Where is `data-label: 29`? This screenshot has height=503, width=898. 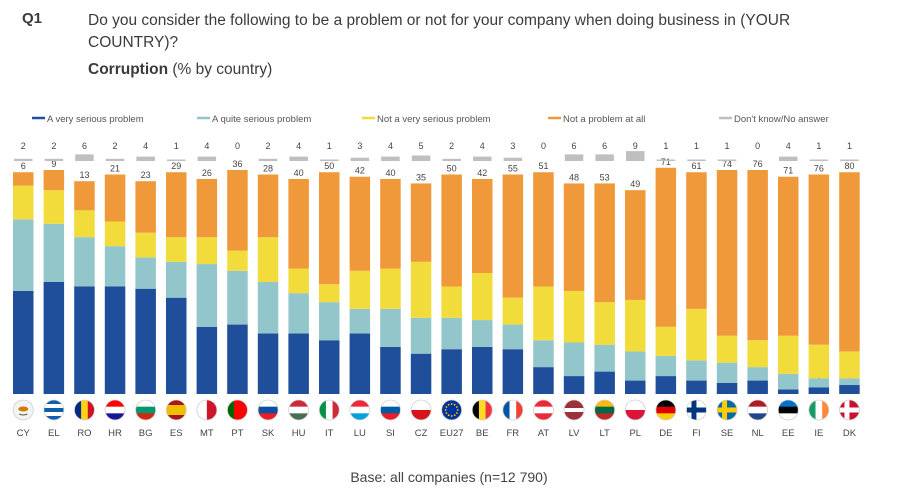 data-label: 29 is located at coordinates (176, 166).